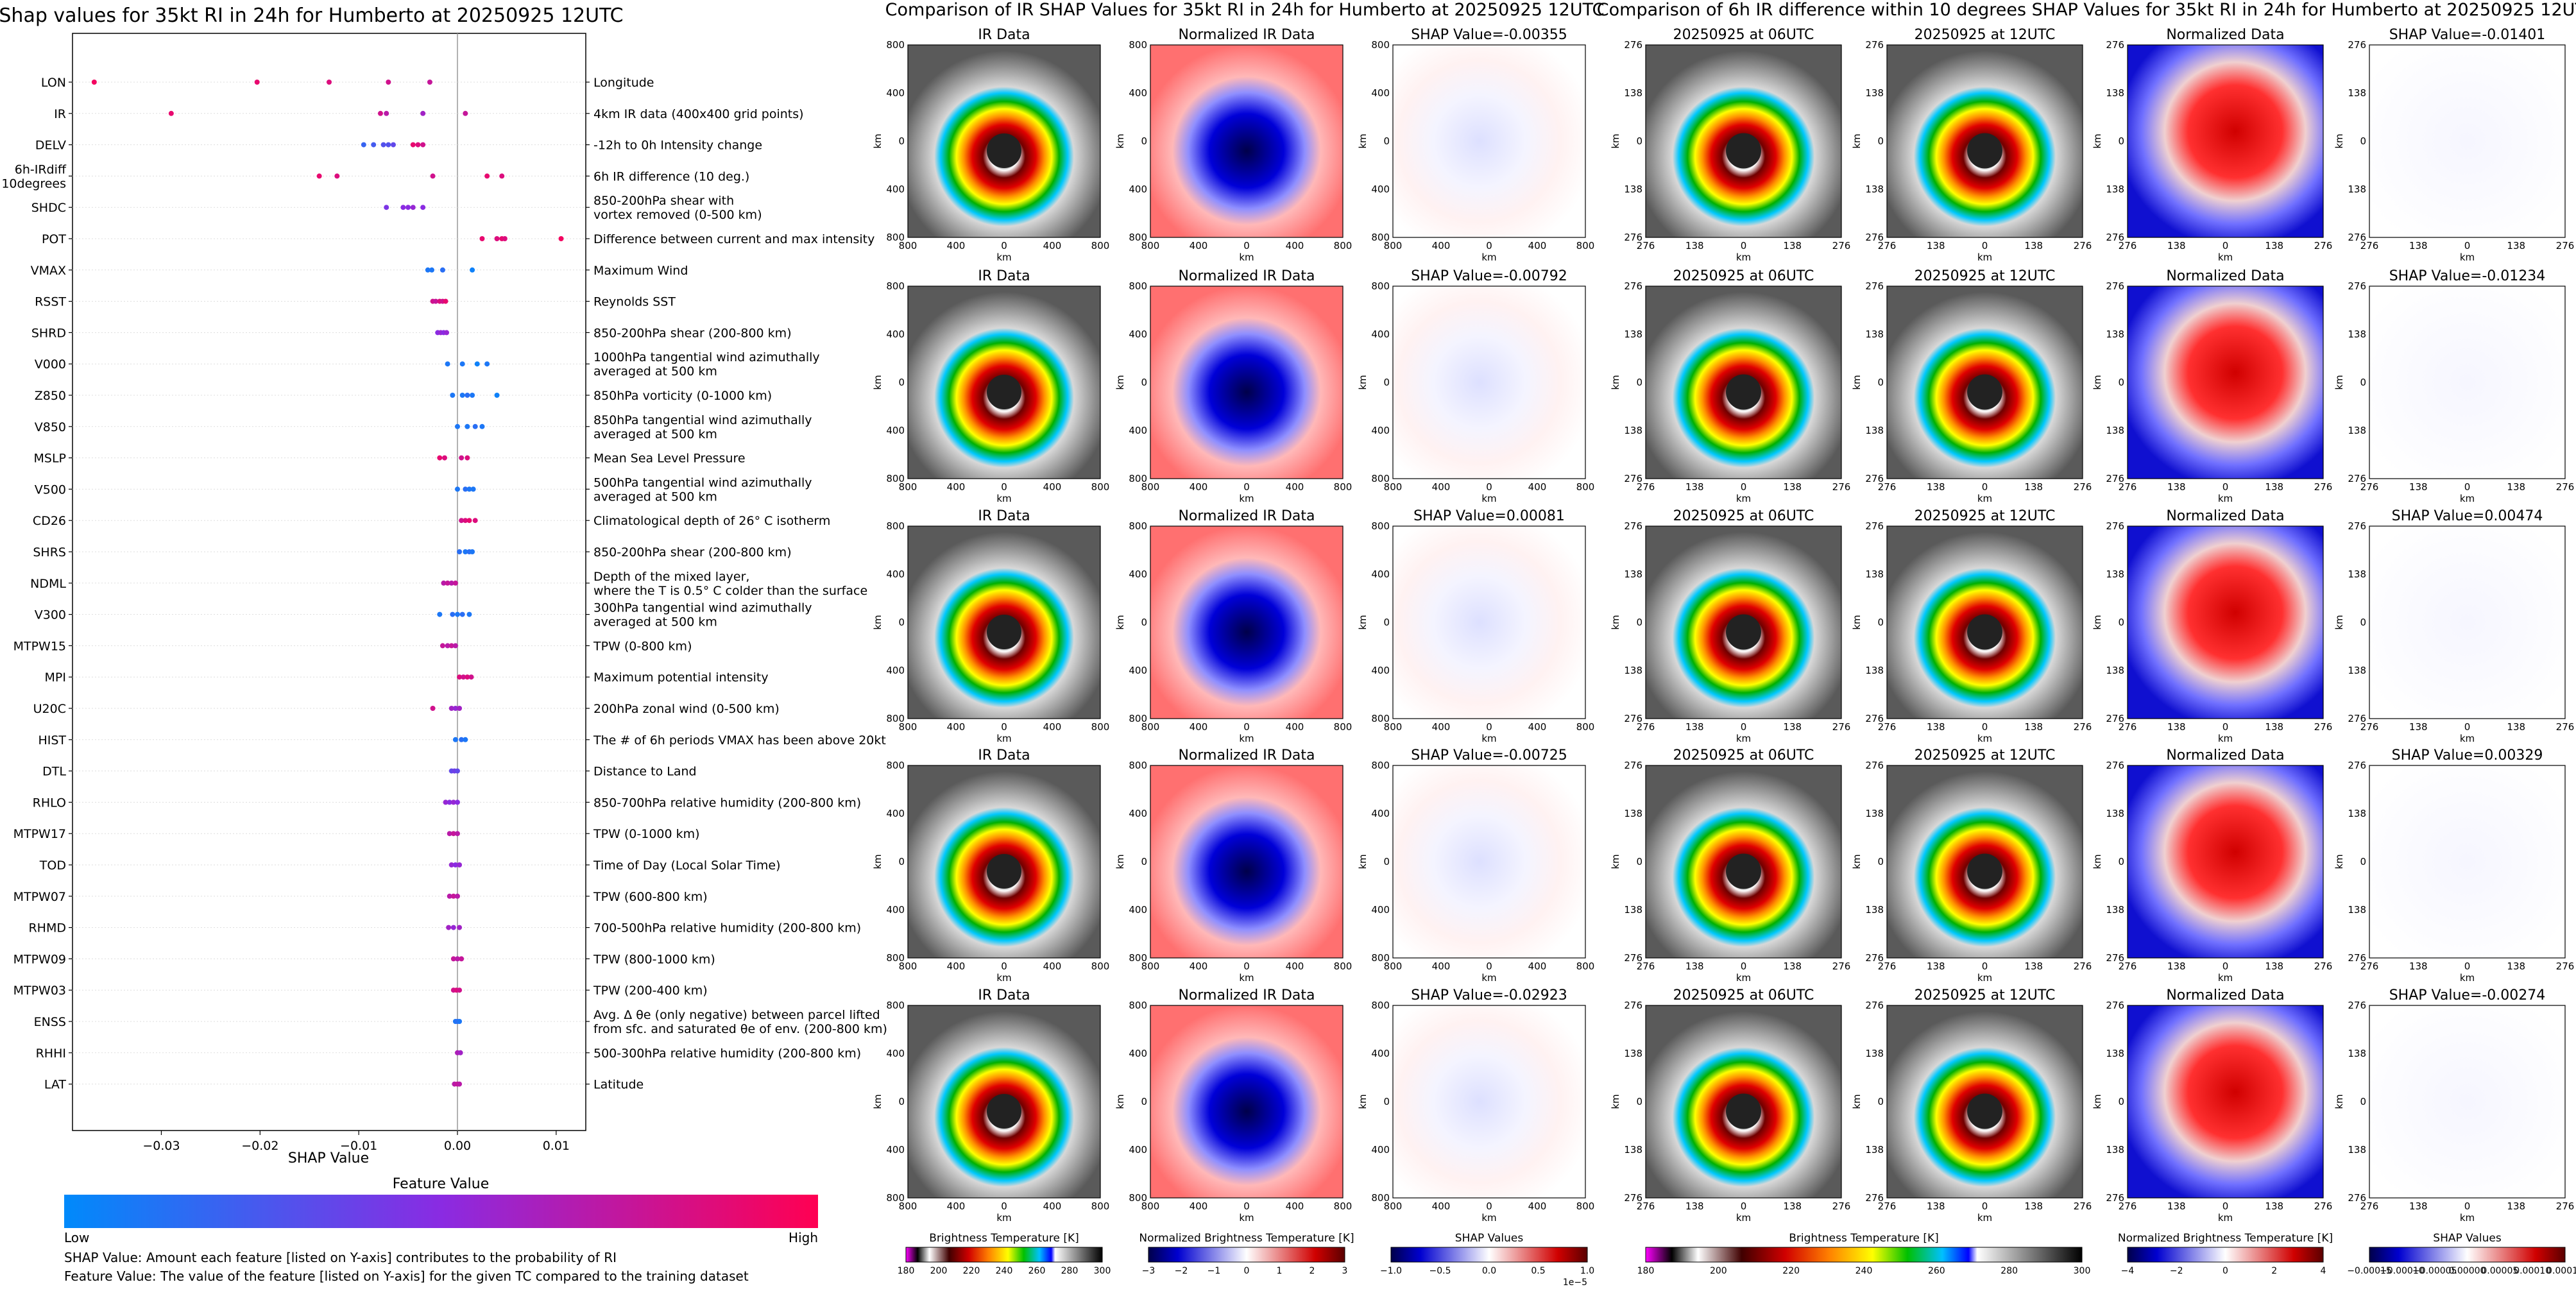 This screenshot has height=1289, width=2576. Describe the element at coordinates (1391, 1271) in the screenshot. I see `colorbar-tick: −1.0` at that location.